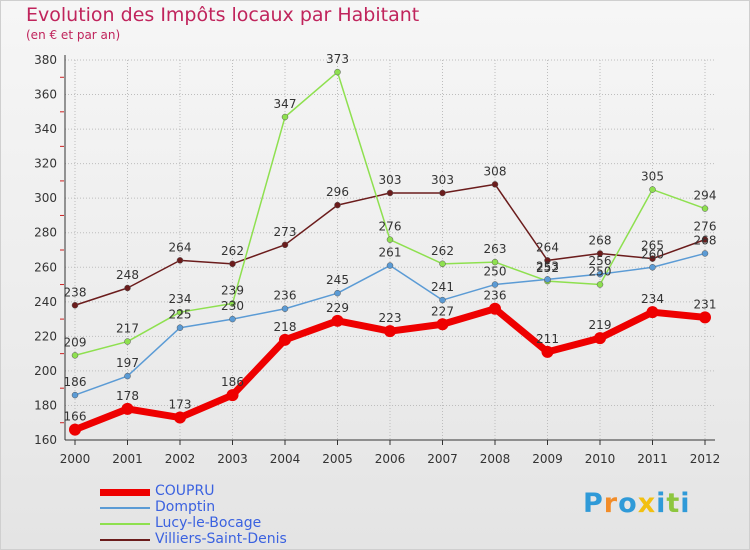  What do you see at coordinates (547, 339) in the screenshot?
I see `data-label: 211` at bounding box center [547, 339].